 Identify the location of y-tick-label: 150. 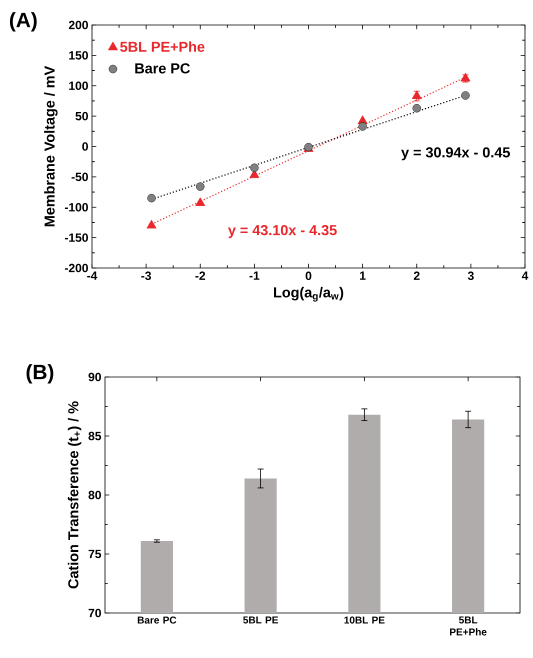
(78, 55).